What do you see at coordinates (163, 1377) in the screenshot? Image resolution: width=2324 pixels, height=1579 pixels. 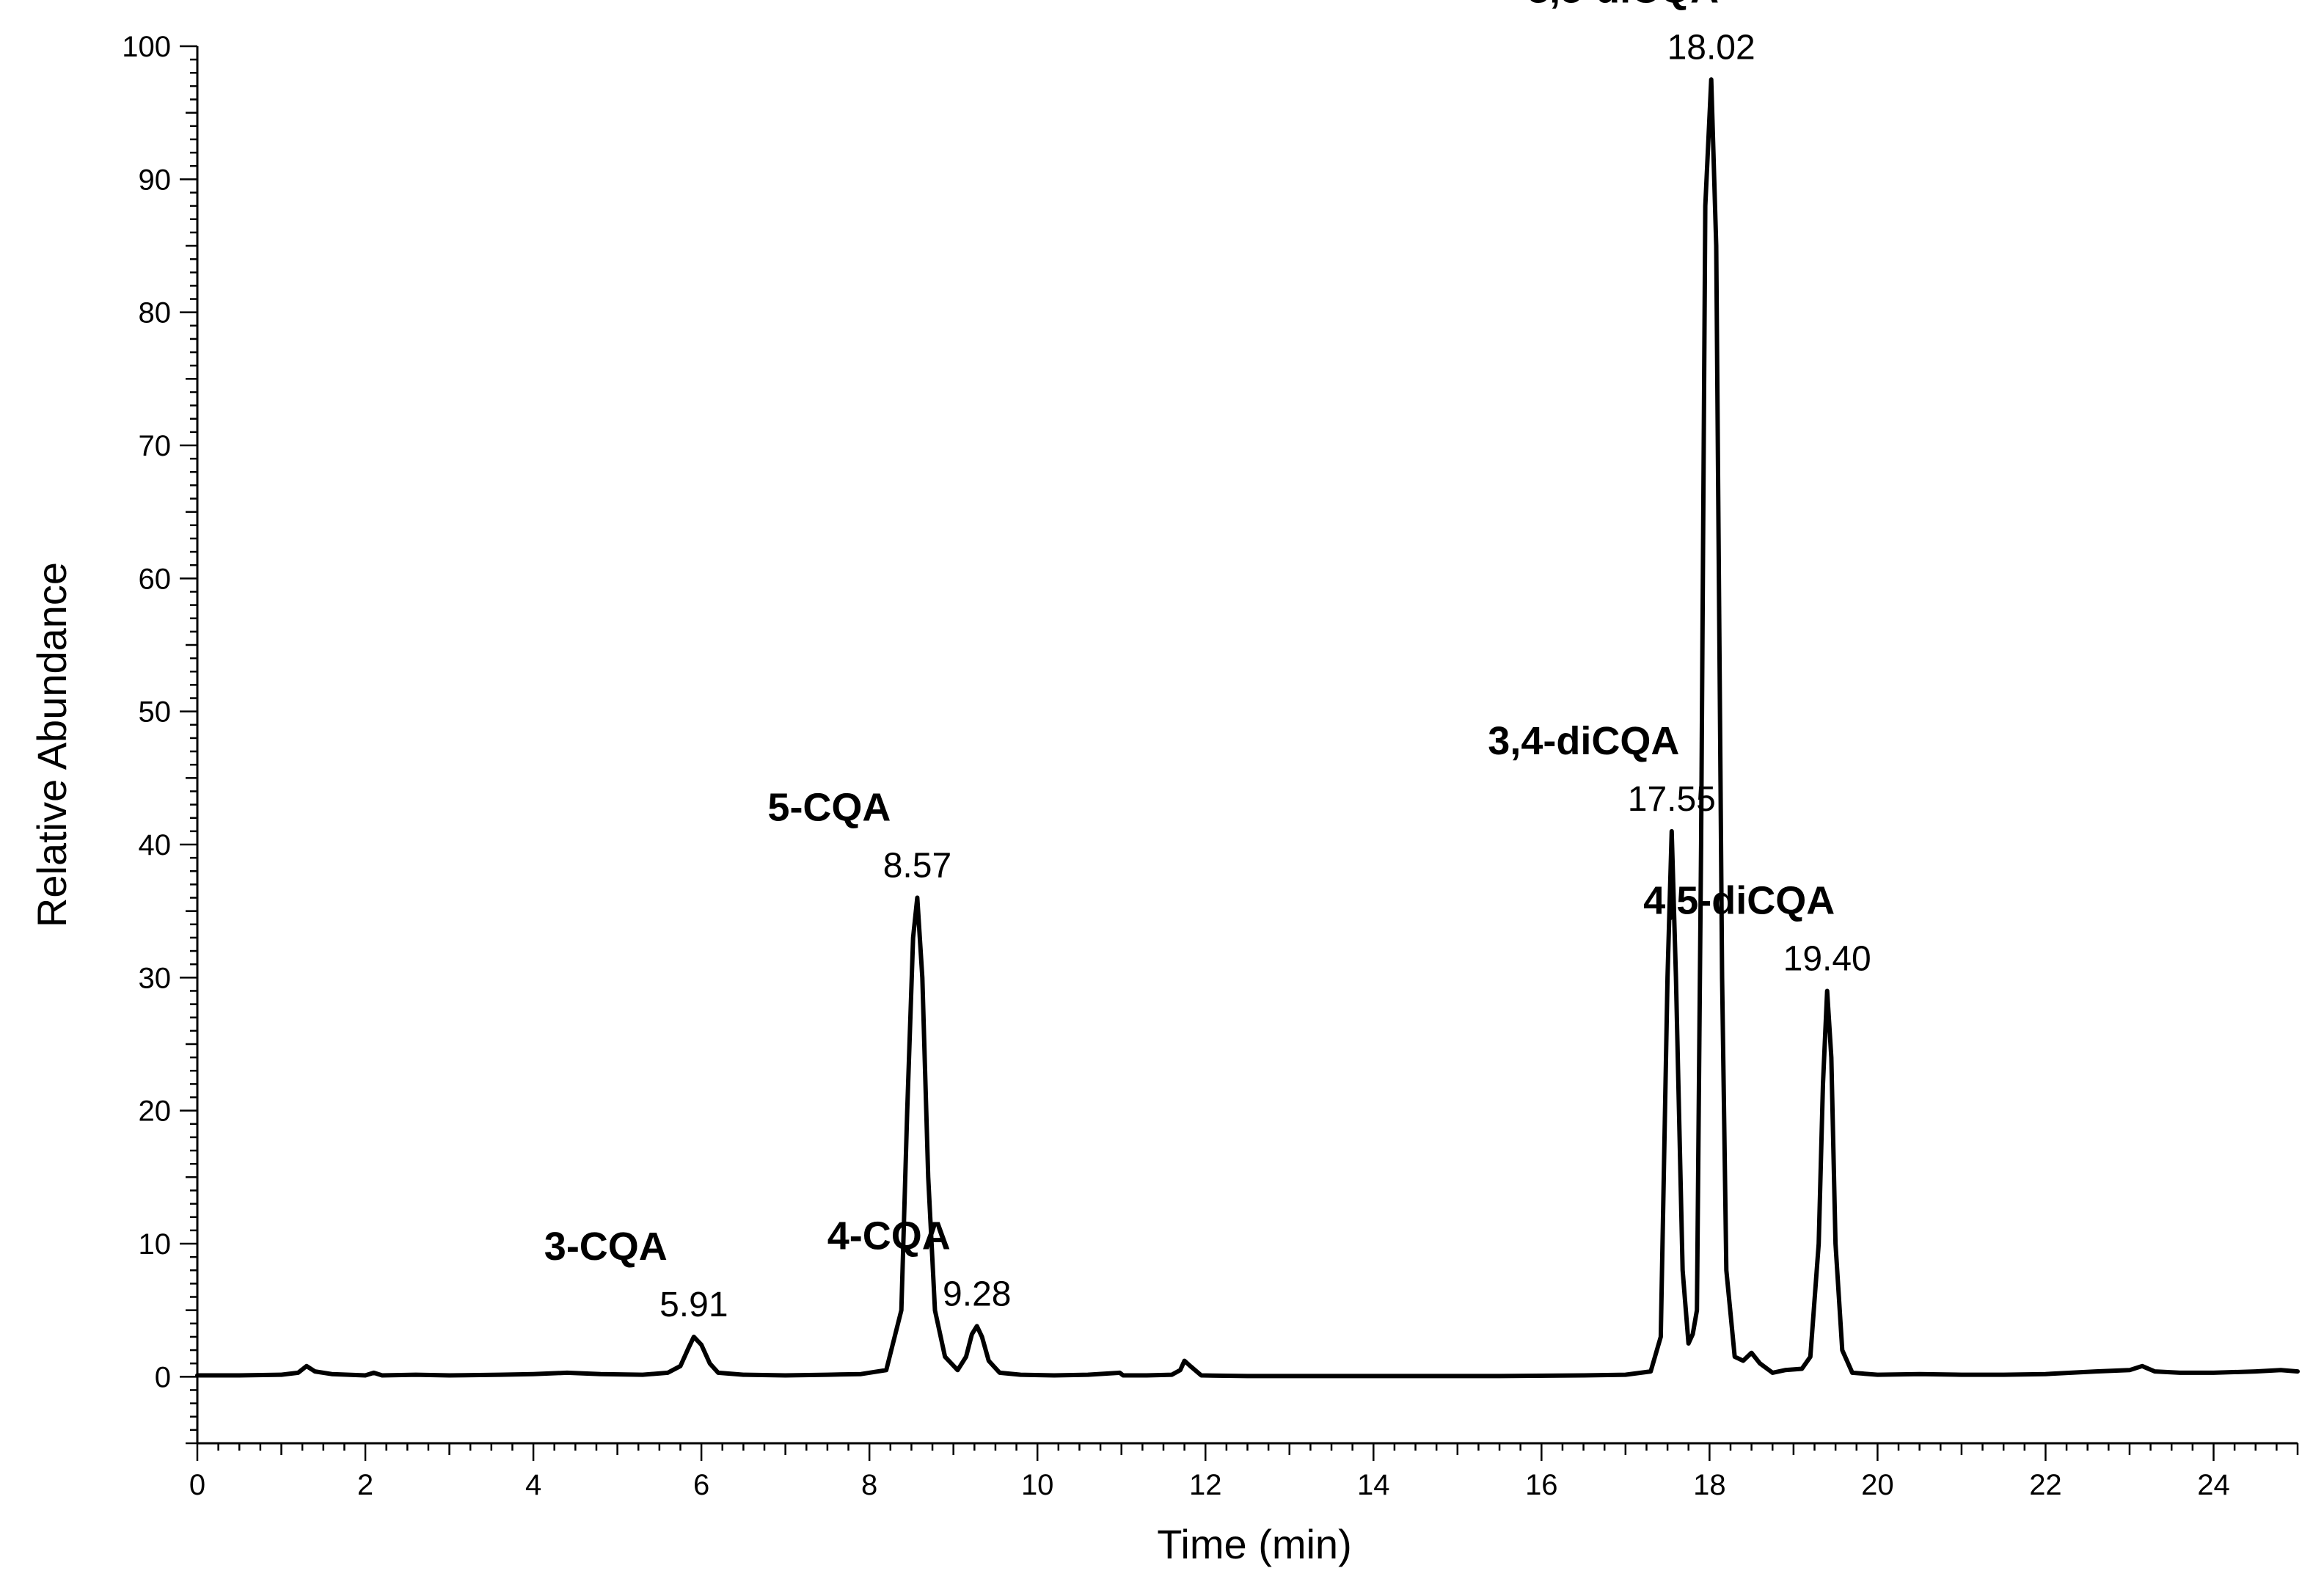 I see `y-tick-label: 0` at bounding box center [163, 1377].